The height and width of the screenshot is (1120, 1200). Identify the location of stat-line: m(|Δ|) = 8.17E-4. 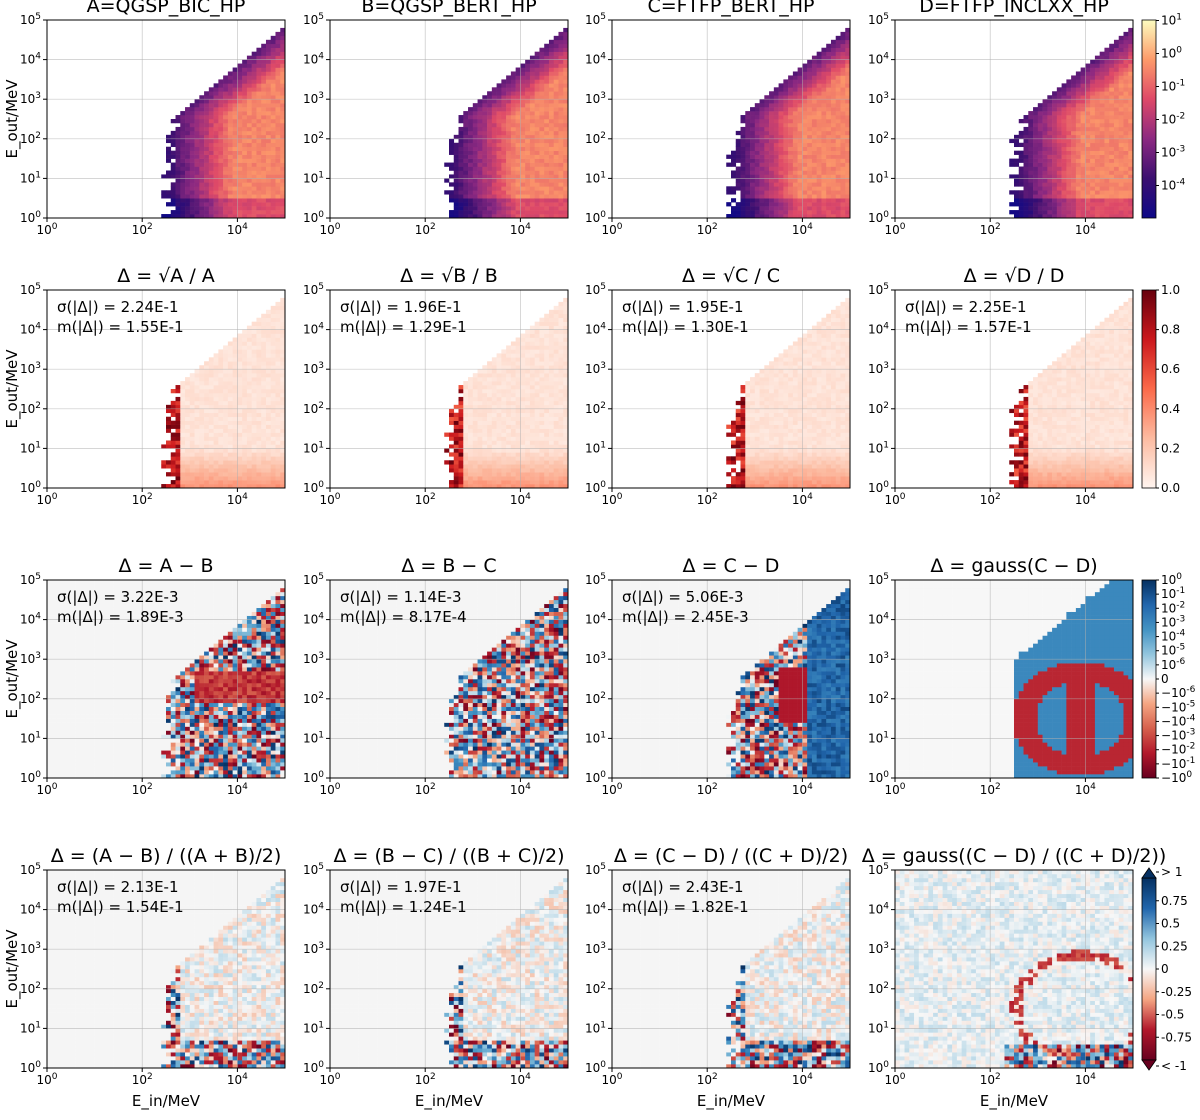
(403, 617).